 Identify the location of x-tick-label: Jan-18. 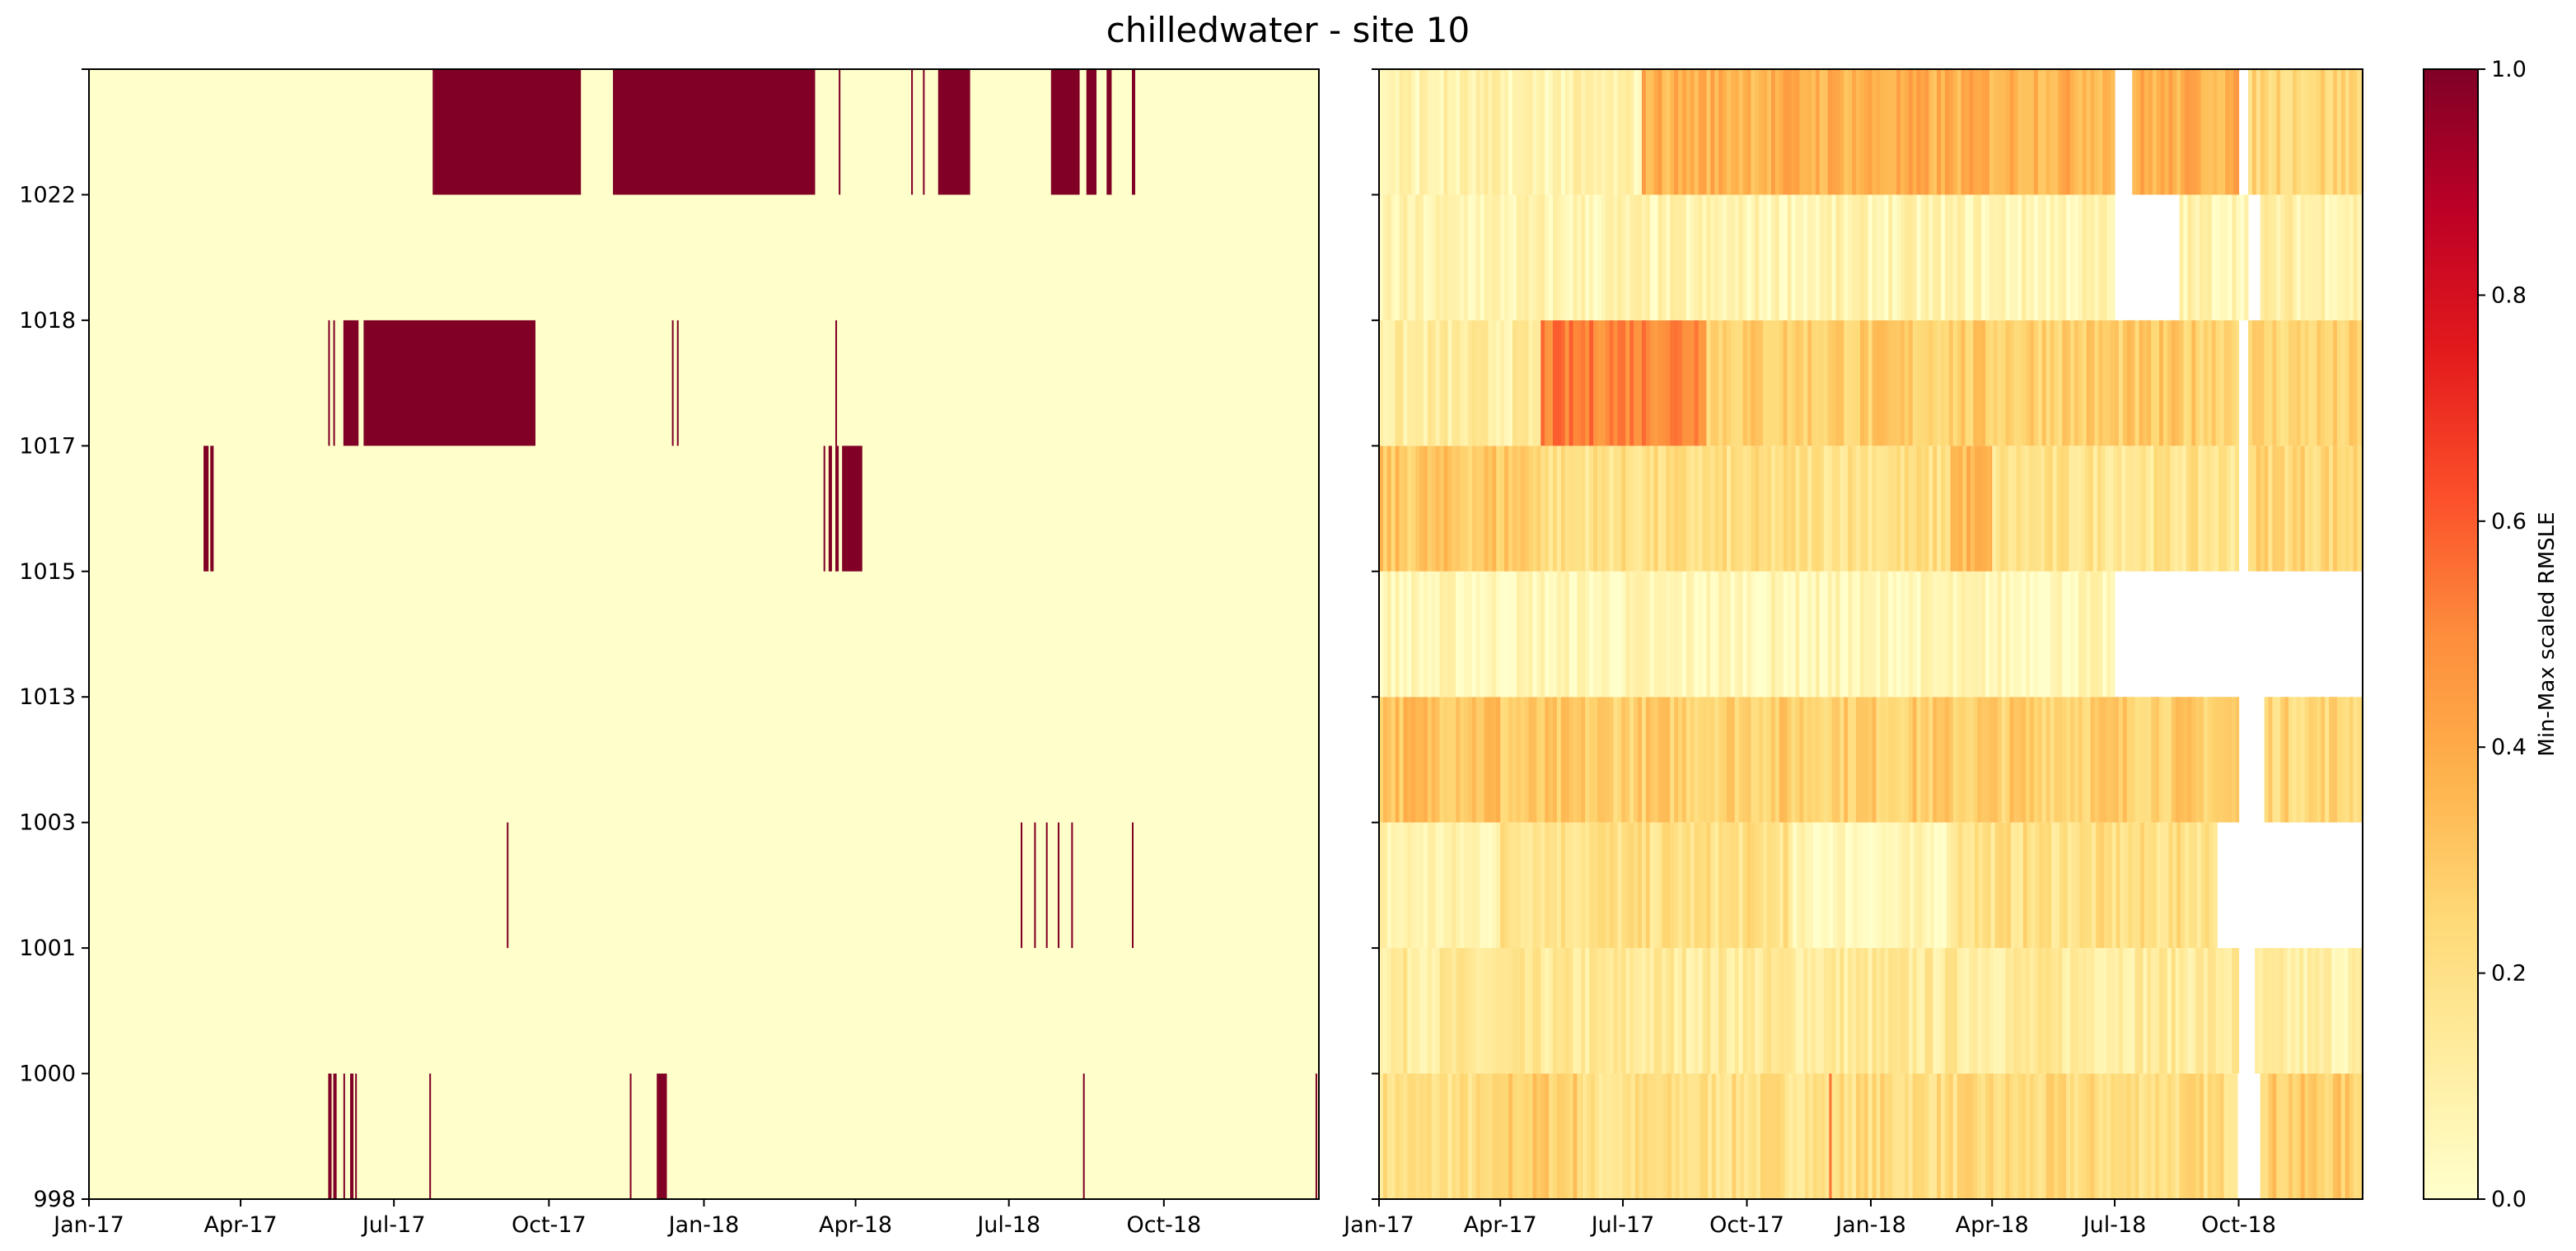
(703, 1225).